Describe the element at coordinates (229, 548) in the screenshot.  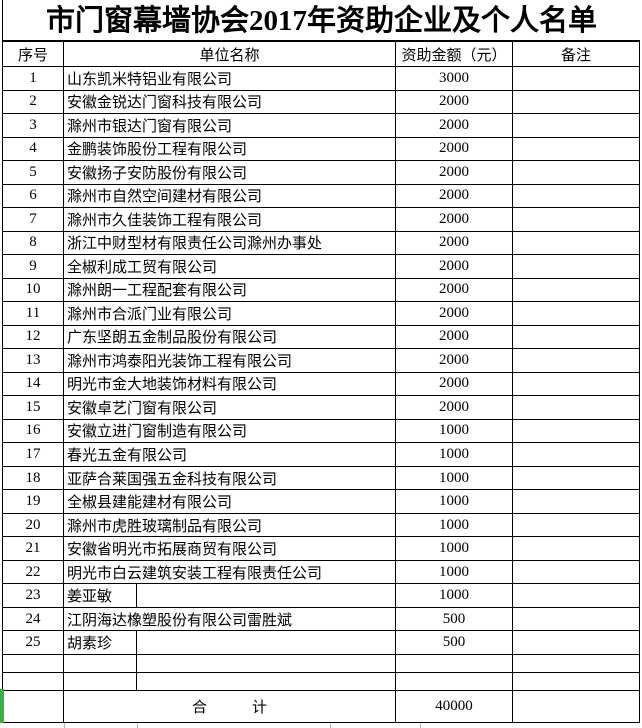
I see `cell-name: 安徽省明光市拓展商贸有限公司` at that location.